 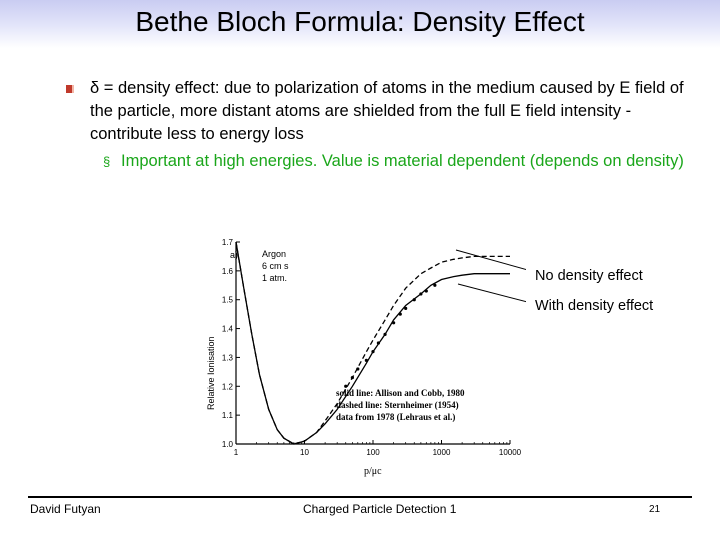 I want to click on y-tick-label: 1.6, so click(x=228, y=271).